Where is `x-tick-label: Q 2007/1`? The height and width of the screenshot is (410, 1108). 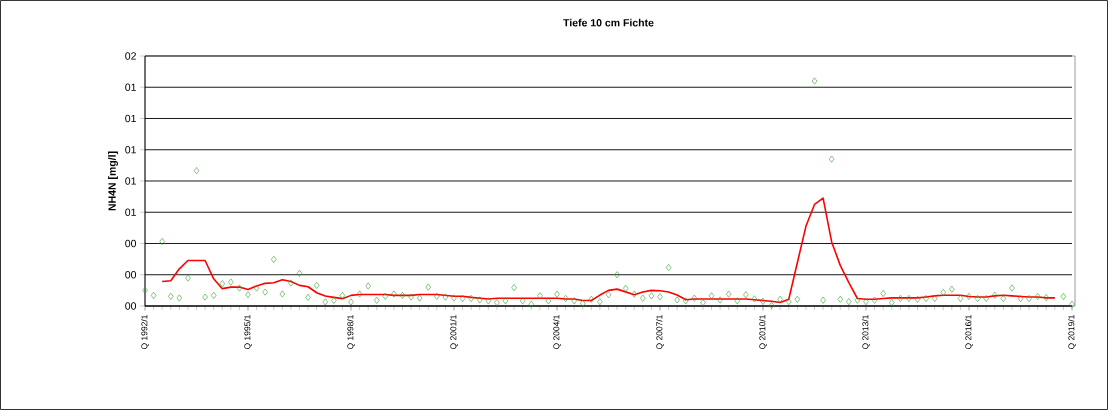
x-tick-label: Q 2007/1 is located at coordinates (660, 332).